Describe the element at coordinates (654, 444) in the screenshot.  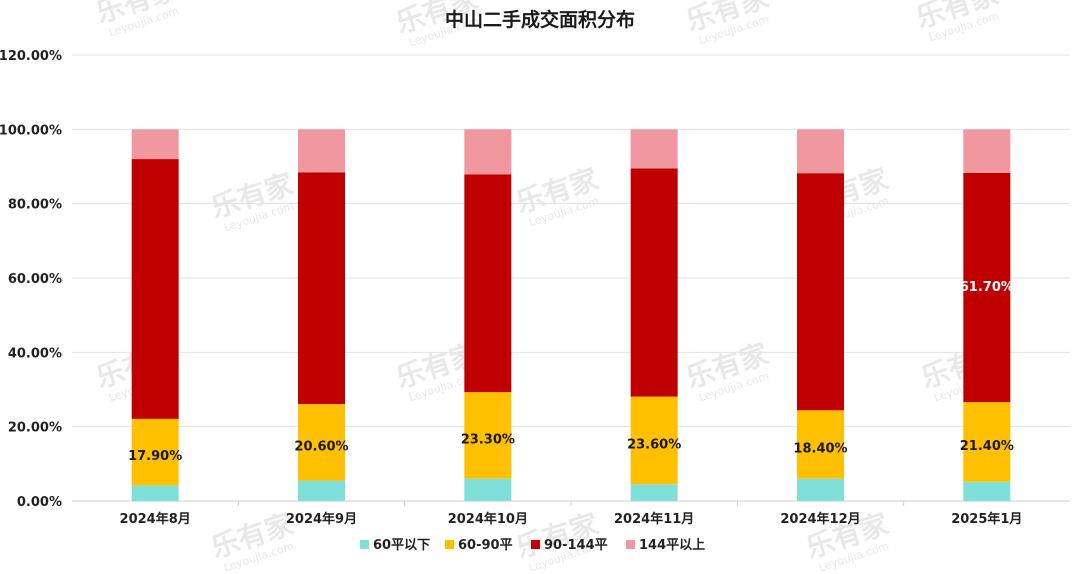
I see `data-label: 23.60%` at that location.